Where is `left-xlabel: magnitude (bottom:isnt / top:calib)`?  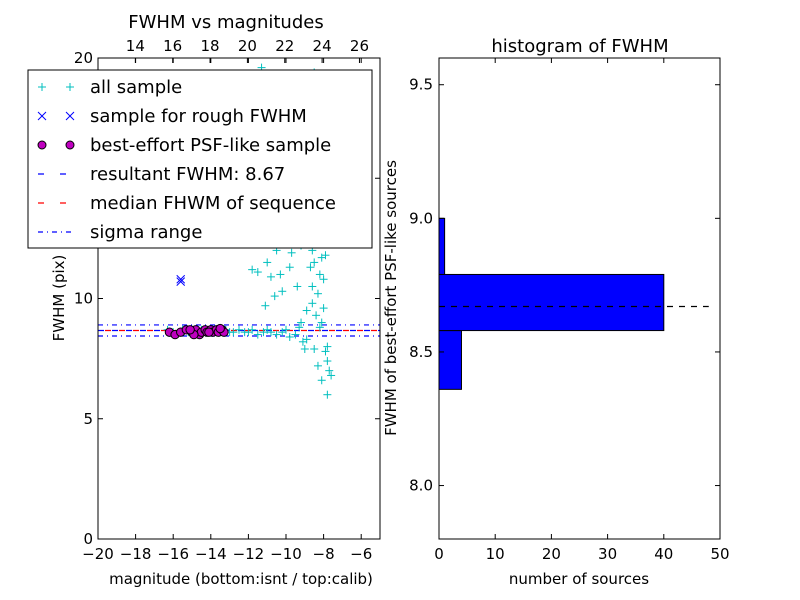
left-xlabel: magnitude (bottom:isnt / top:calib) is located at coordinates (241, 579).